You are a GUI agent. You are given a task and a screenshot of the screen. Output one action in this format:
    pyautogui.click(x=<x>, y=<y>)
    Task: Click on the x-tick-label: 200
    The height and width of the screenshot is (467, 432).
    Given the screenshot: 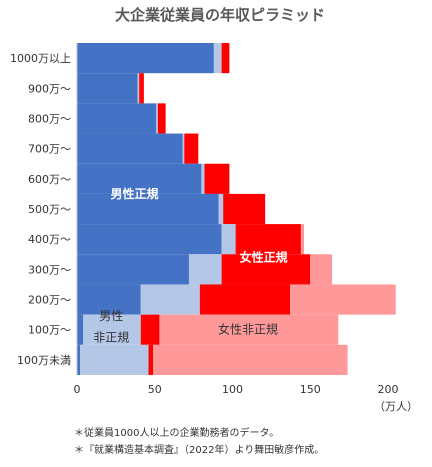 What is the action you would take?
    pyautogui.click(x=388, y=389)
    